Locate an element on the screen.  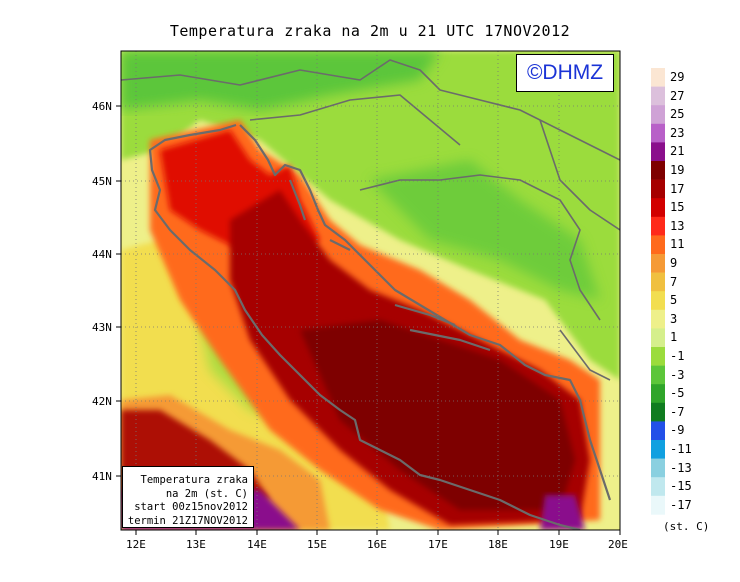
lon-label: 15E is located at coordinates (317, 544).